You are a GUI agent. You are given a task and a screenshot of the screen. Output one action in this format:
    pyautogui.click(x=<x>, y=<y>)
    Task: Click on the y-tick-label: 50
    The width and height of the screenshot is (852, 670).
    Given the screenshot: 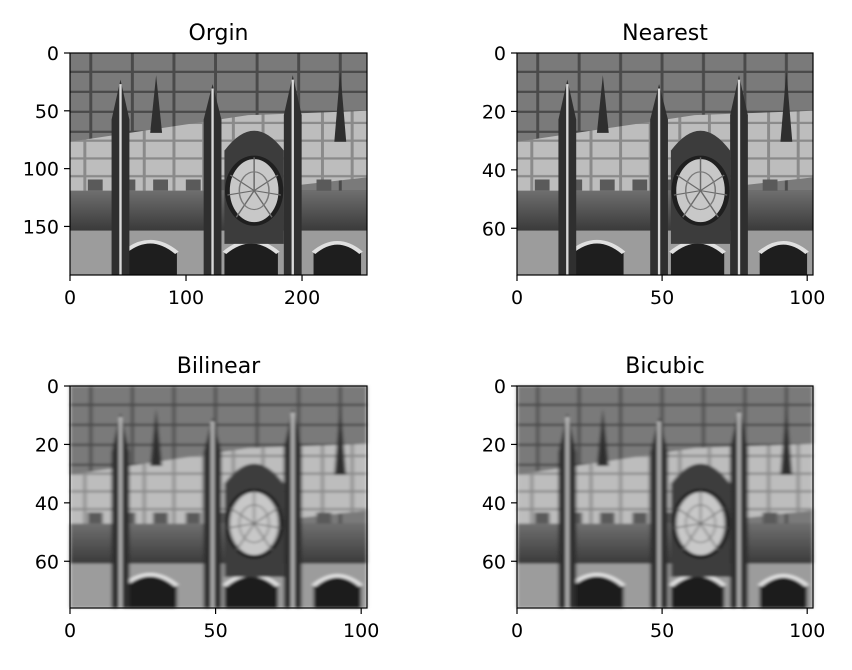 What is the action you would take?
    pyautogui.click(x=47, y=112)
    